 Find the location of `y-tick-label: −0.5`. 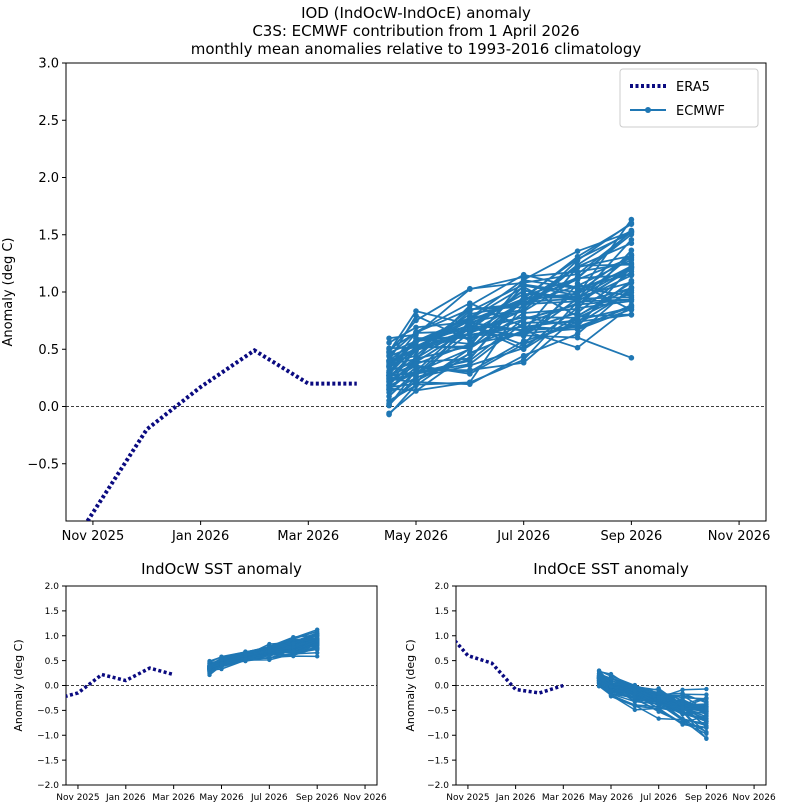

y-tick-label: −0.5 is located at coordinates (438, 712).